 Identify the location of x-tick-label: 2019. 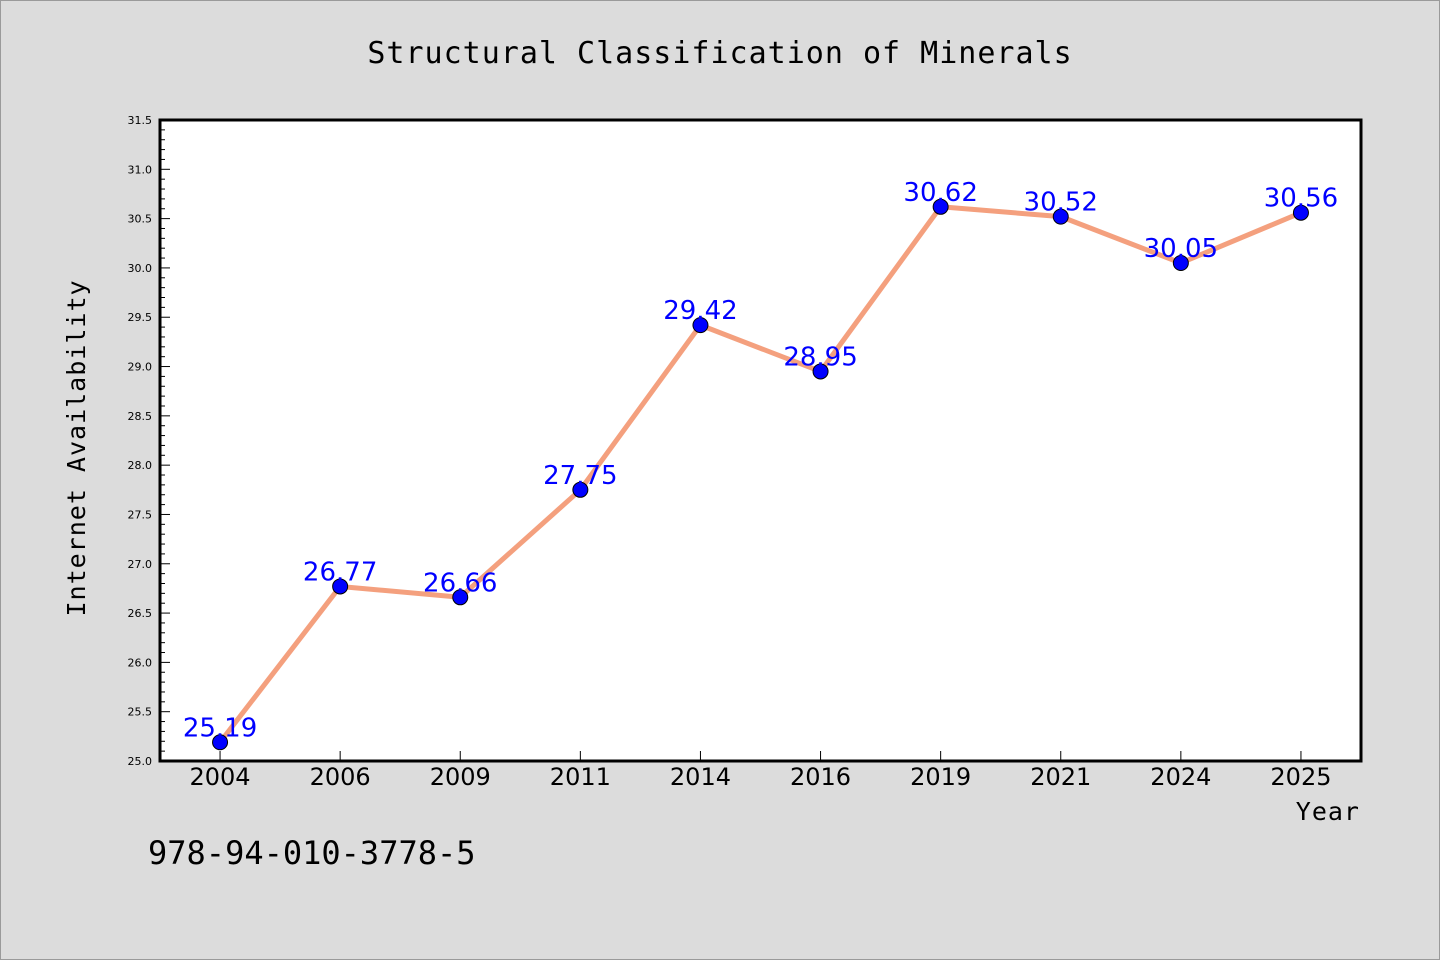
(940, 777).